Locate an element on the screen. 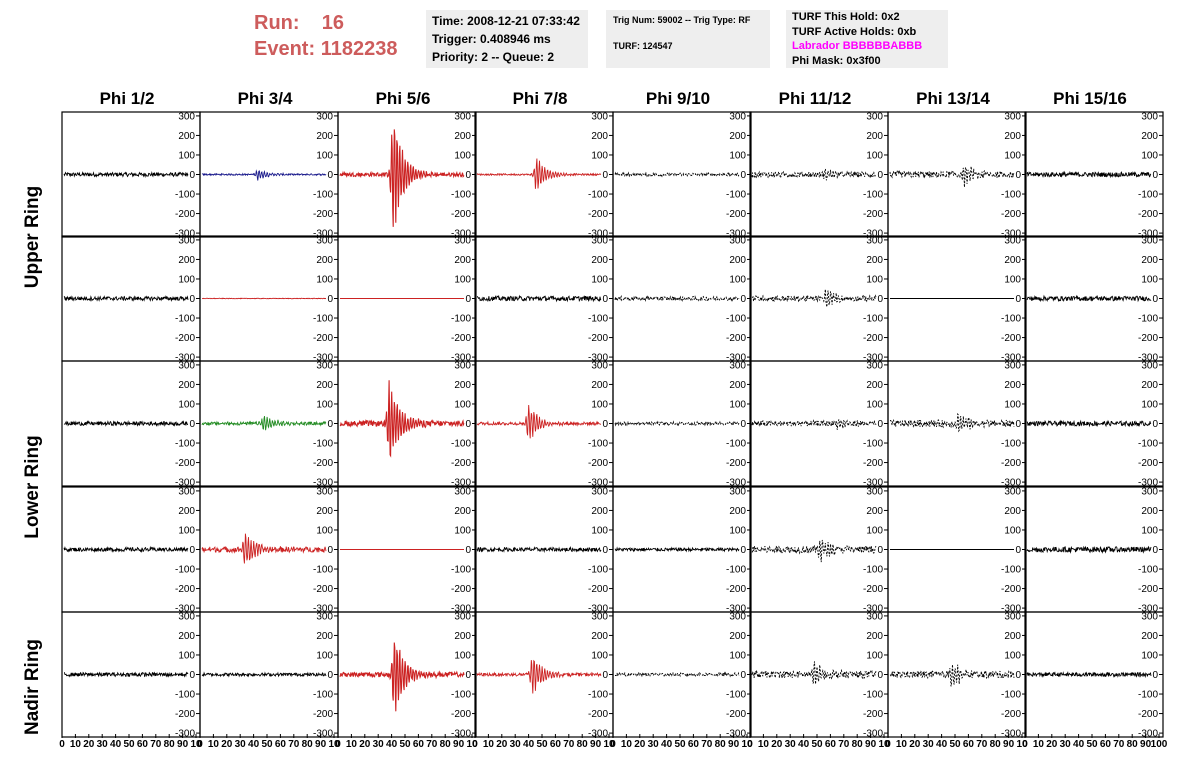 The height and width of the screenshot is (772, 1196). event-value: 1182238 is located at coordinates (359, 49).